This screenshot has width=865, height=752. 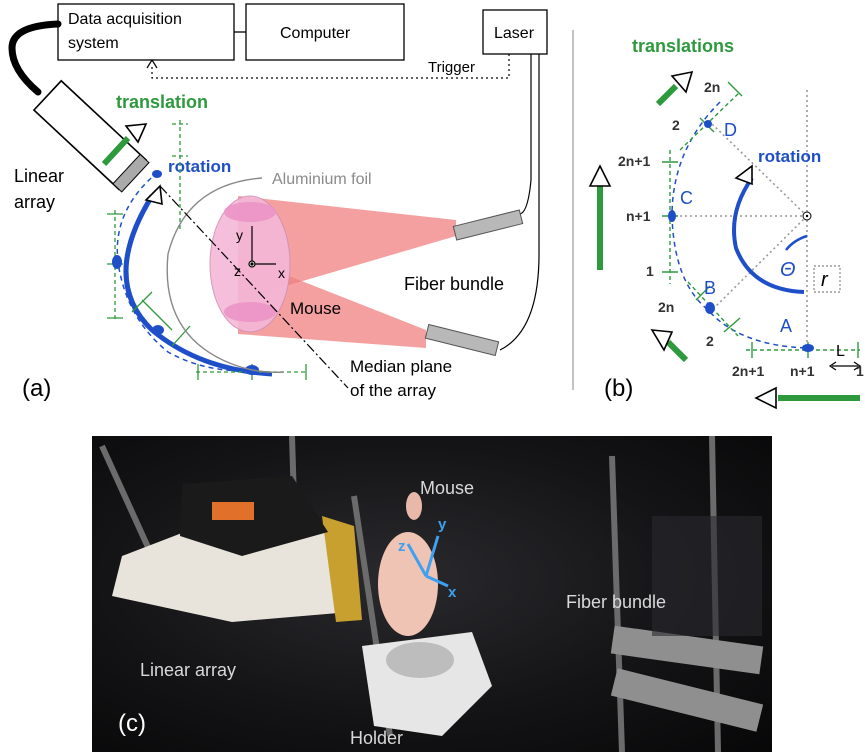 I want to click on panel-a-label: (a), so click(x=36, y=388).